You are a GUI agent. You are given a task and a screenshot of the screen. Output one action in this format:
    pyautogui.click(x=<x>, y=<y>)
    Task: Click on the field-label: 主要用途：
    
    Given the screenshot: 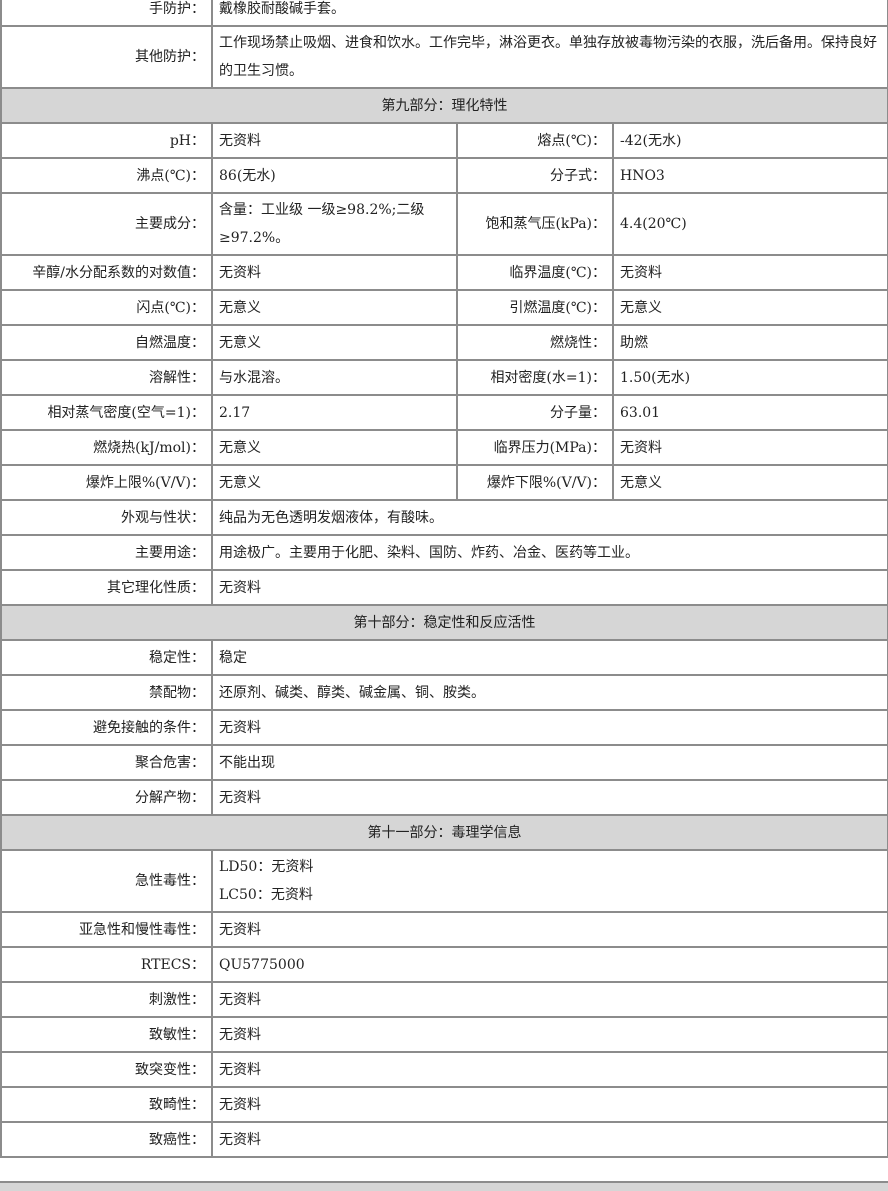 What is the action you would take?
    pyautogui.click(x=106, y=552)
    